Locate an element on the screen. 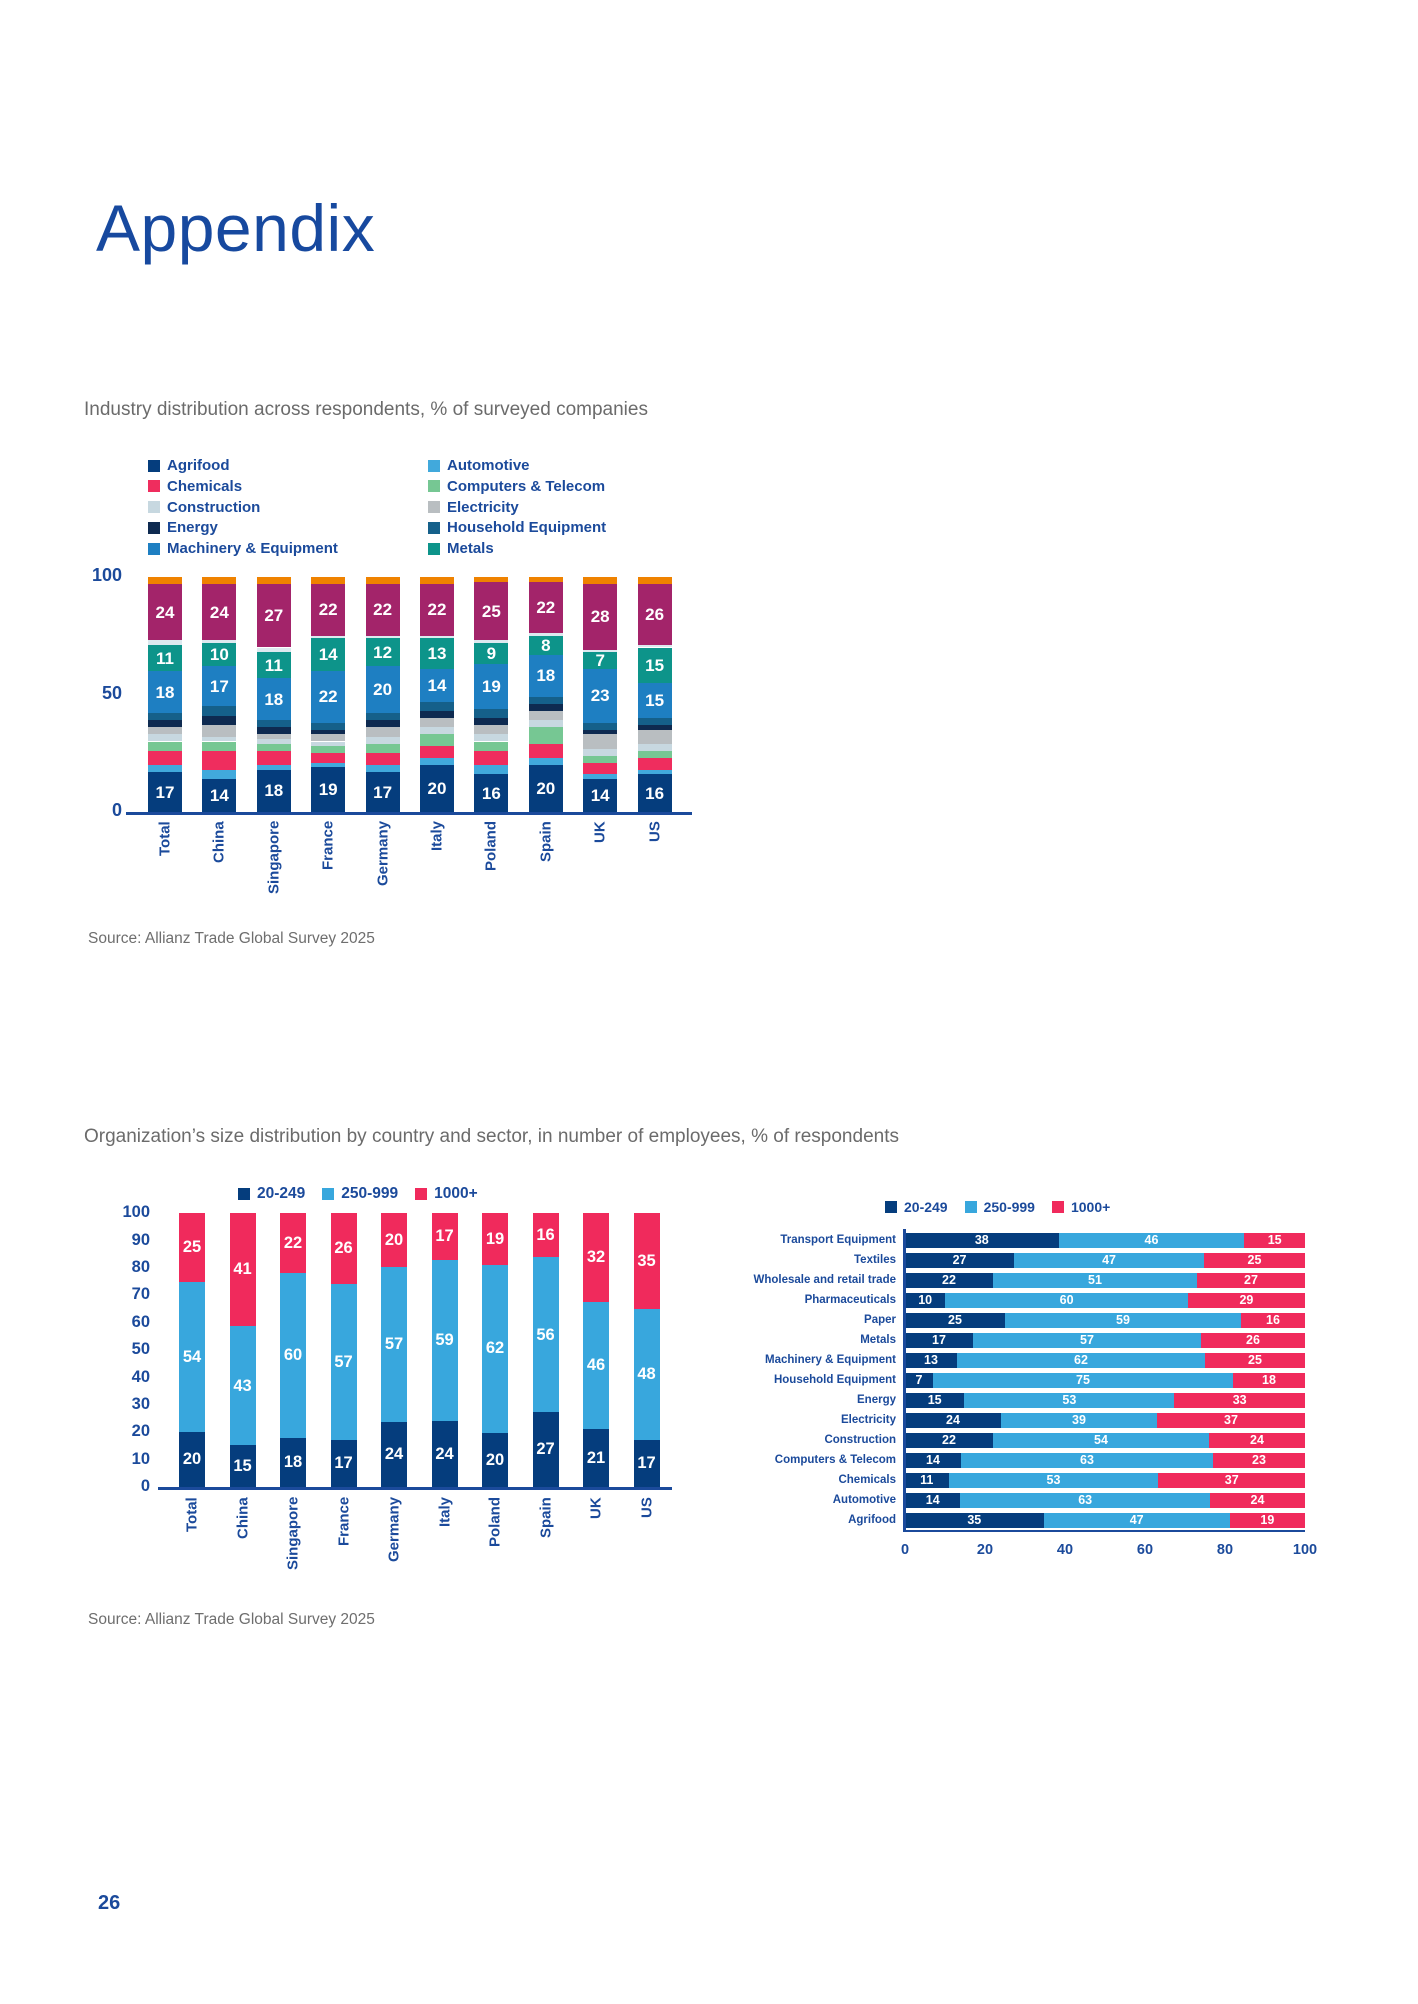 The image size is (1418, 2004). bar-segment: 11 is located at coordinates (273, 665).